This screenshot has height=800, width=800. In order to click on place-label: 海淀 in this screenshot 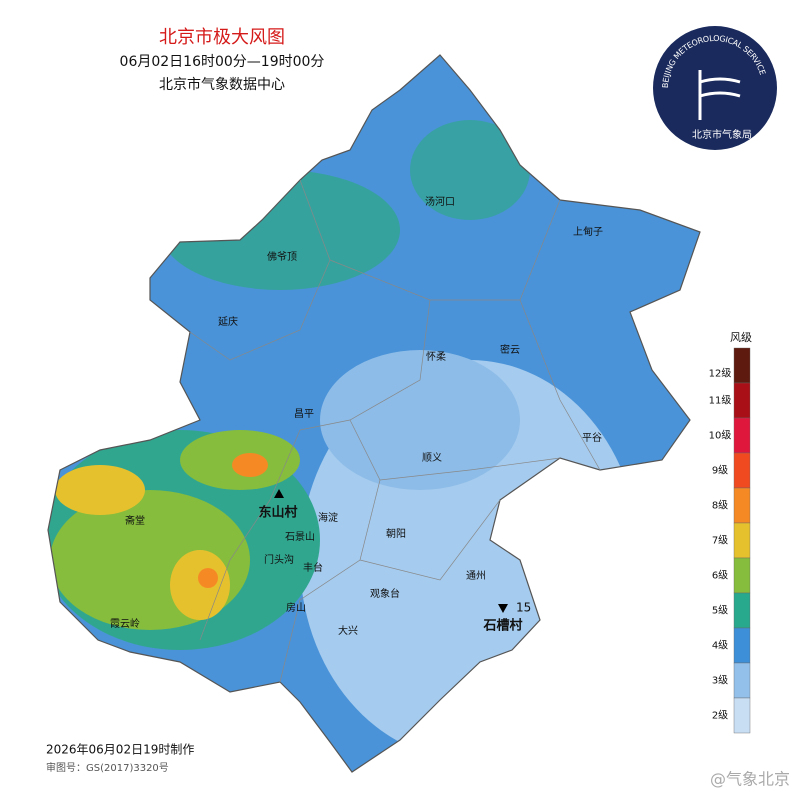, I will do `click(328, 517)`.